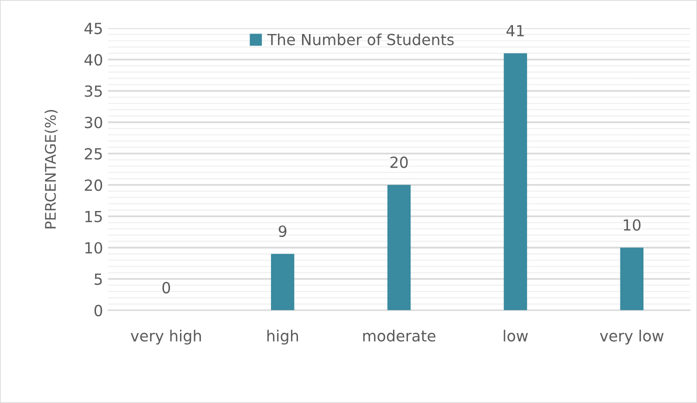 This screenshot has height=403, width=697. Describe the element at coordinates (98, 279) in the screenshot. I see `y-tick-label: 5` at that location.